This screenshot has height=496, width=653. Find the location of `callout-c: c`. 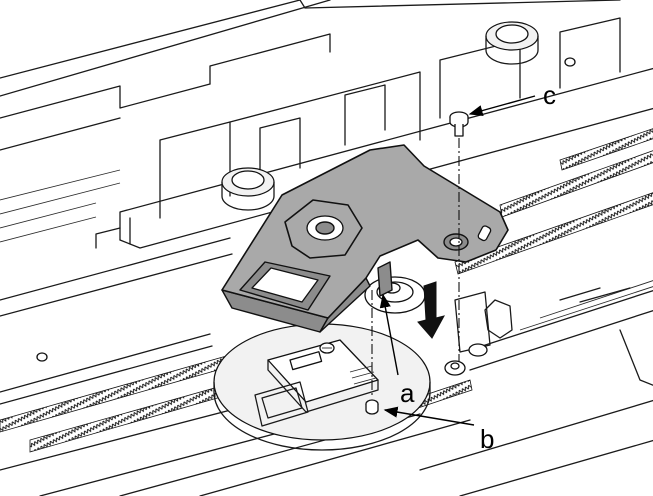

callout-c: c is located at coordinates (549, 95).